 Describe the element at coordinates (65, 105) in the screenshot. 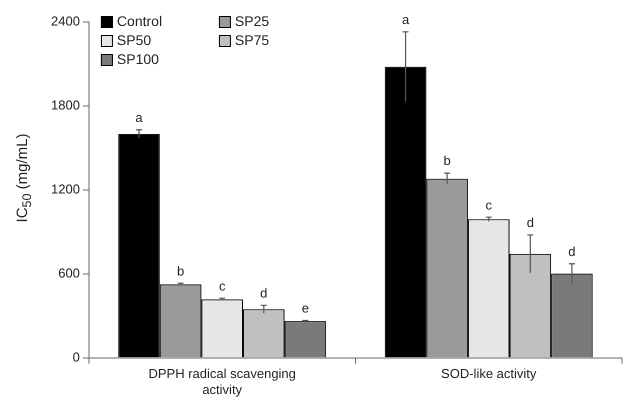

I see `y-tick-label: 1800` at that location.